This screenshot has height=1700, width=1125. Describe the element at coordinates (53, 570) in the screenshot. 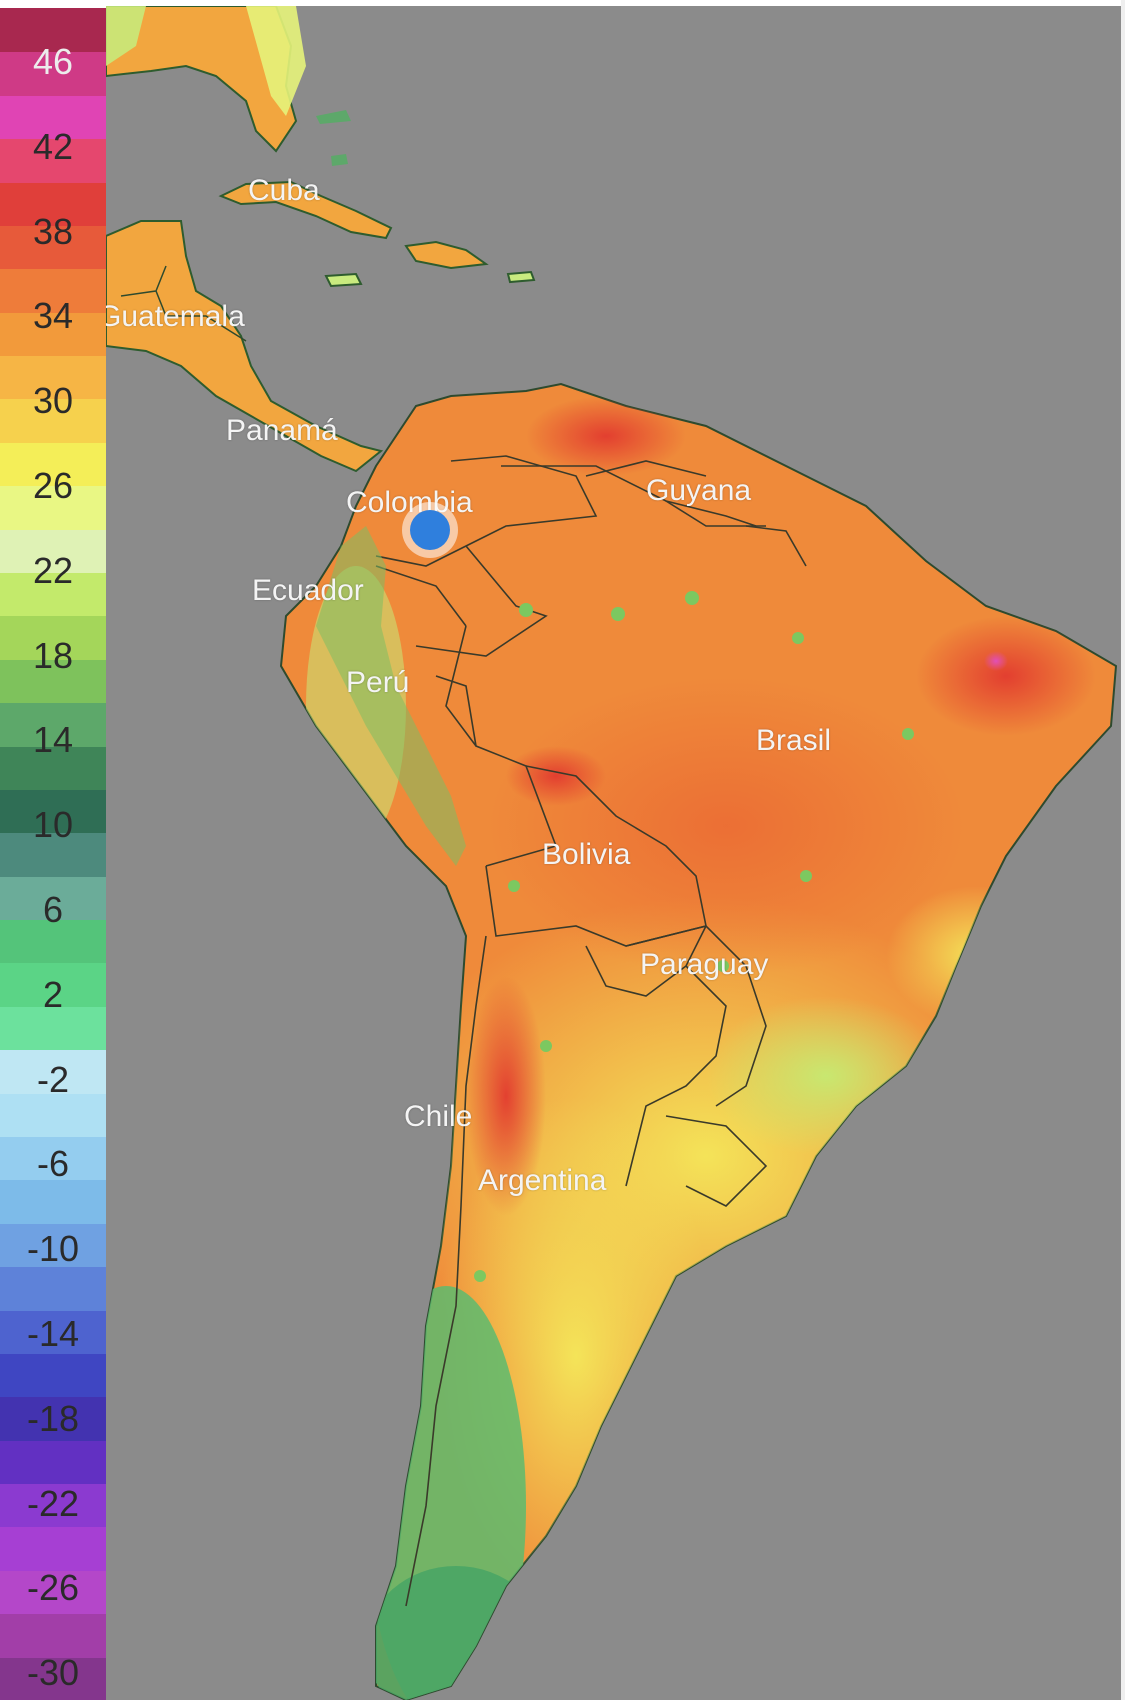

I see `legend-tick-label: 22` at that location.